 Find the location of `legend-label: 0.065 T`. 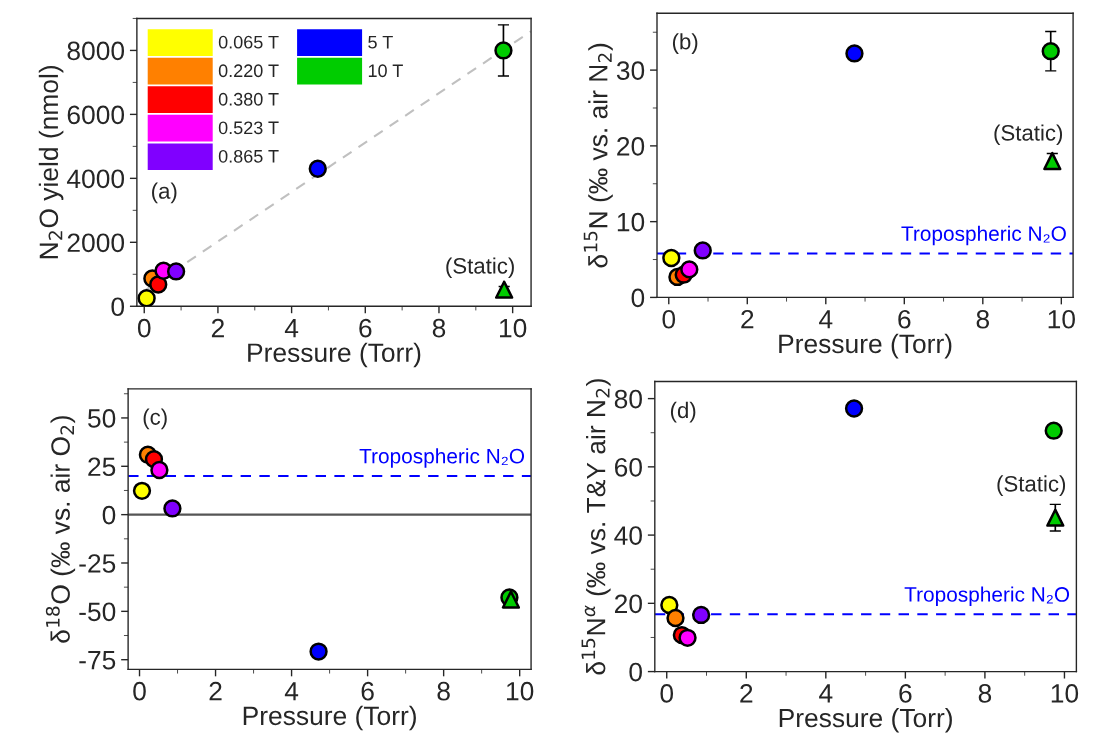

legend-label: 0.065 T is located at coordinates (248, 42).